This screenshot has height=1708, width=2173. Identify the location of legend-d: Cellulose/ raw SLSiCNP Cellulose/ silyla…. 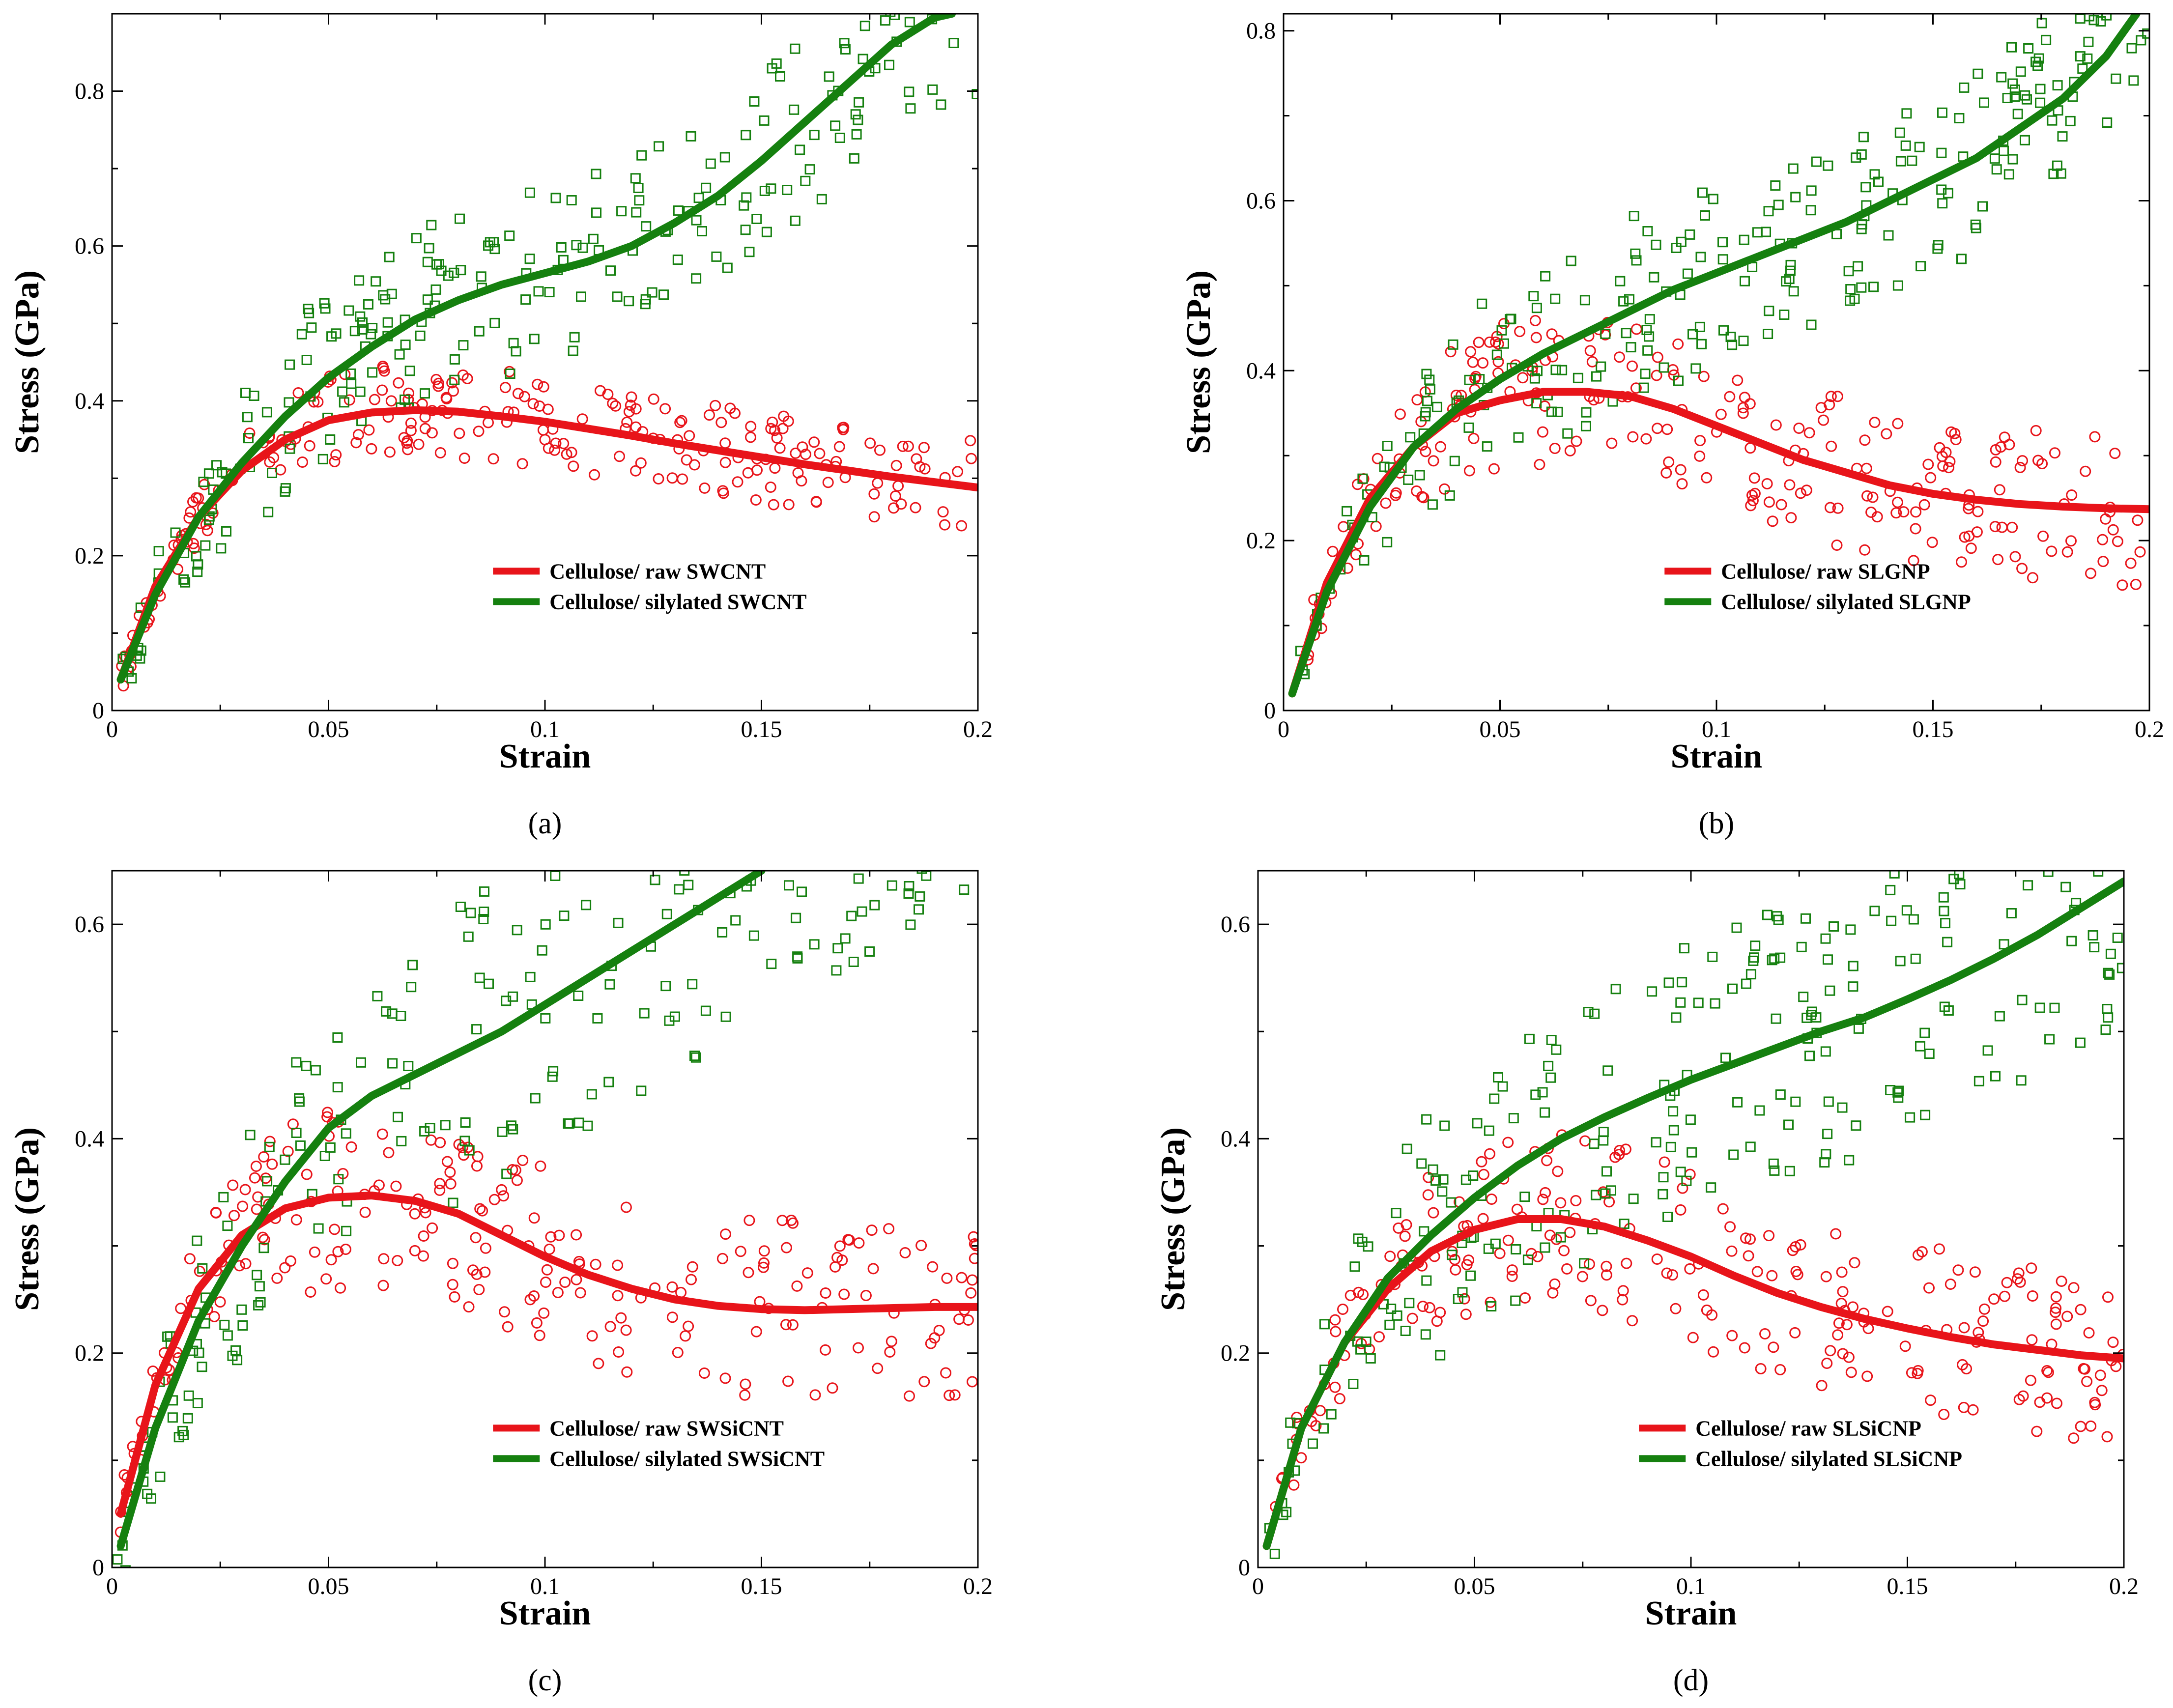
(1800, 1443).